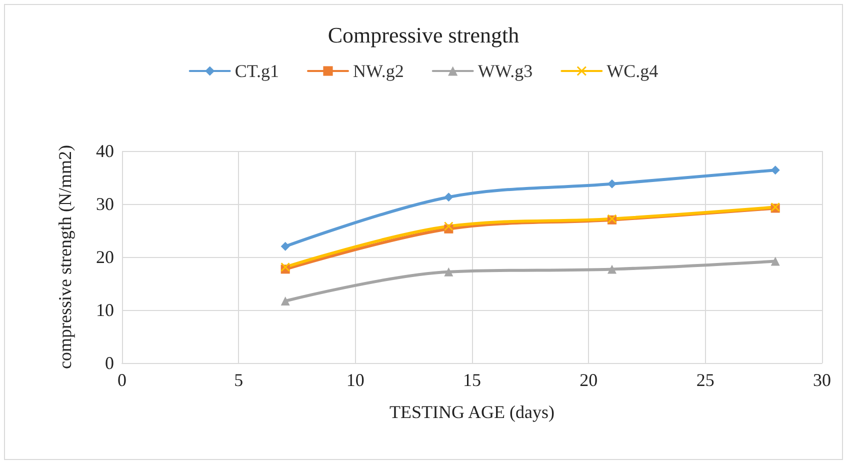 Image resolution: width=847 pixels, height=464 pixels. What do you see at coordinates (257, 71) in the screenshot?
I see `legend-label: CT.g1` at bounding box center [257, 71].